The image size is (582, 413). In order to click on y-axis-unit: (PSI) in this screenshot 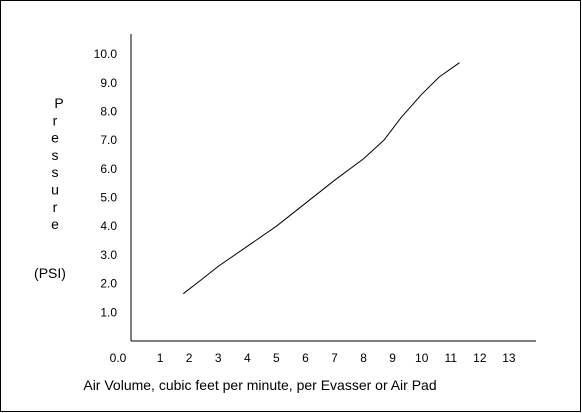, I will do `click(50, 273)`.